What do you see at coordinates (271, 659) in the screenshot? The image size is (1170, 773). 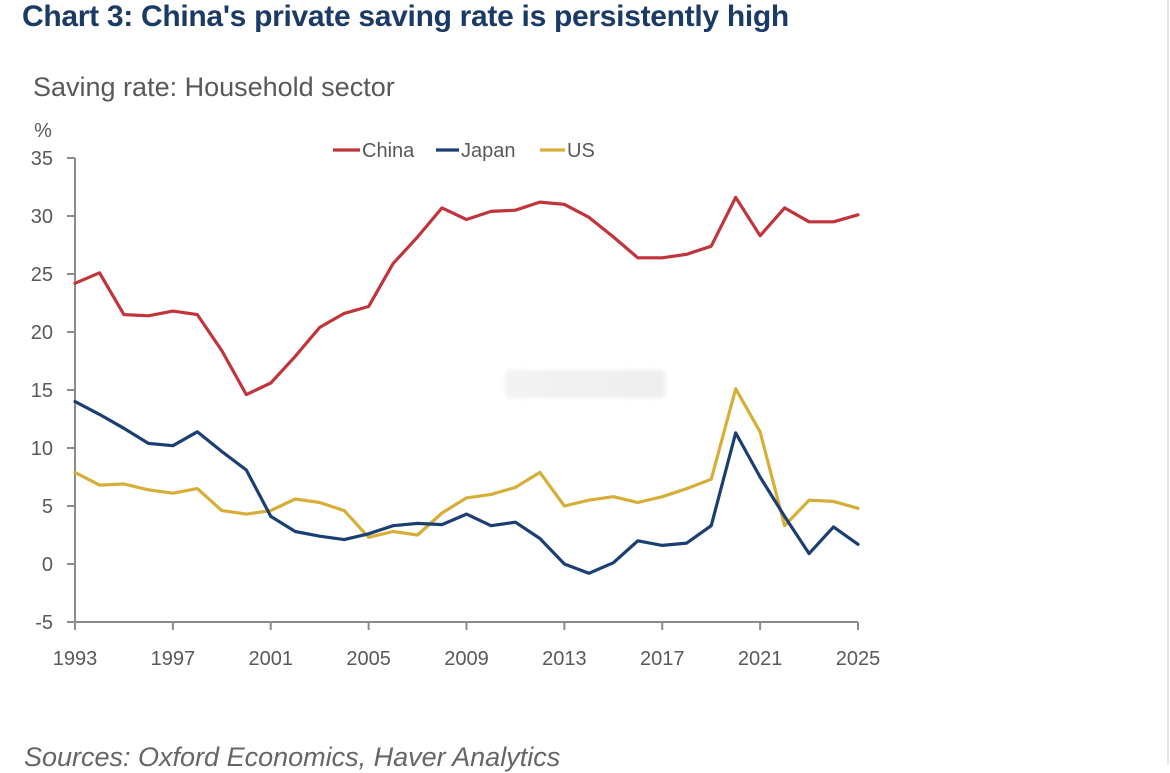 I see `x-tick-label: 2001` at bounding box center [271, 659].